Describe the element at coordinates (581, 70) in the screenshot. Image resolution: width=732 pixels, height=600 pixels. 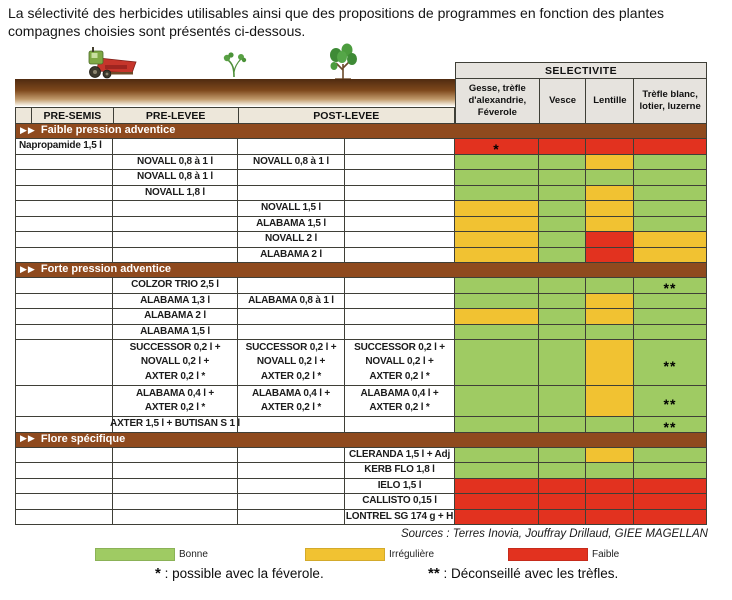
I see `selectivity-header: SELECTIVITE` at that location.